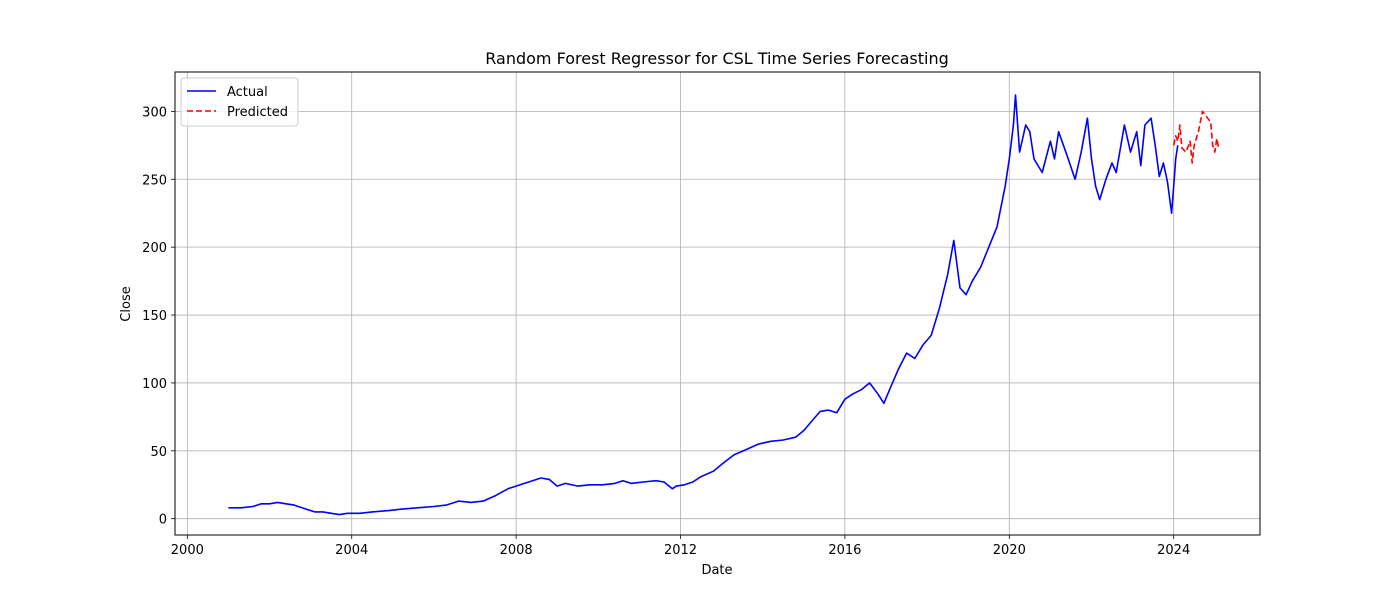 Image resolution: width=1400 pixels, height=600 pixels. Describe the element at coordinates (1009, 550) in the screenshot. I see `x-tick-label: 2020` at that location.